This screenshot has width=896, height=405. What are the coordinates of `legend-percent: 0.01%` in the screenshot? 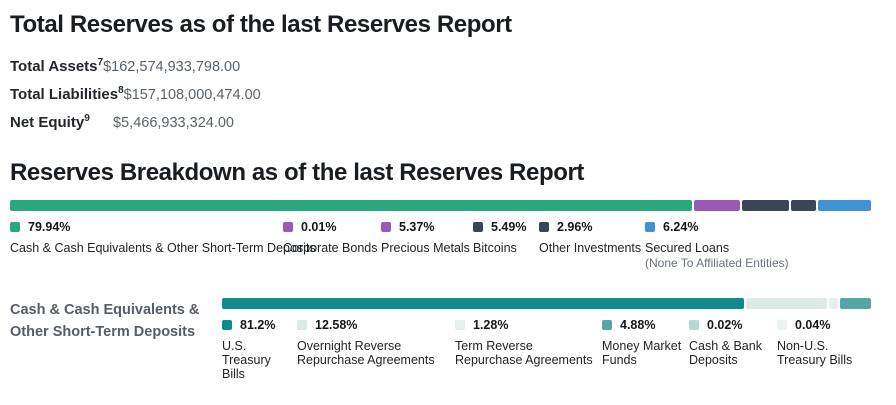 It's located at (319, 226).